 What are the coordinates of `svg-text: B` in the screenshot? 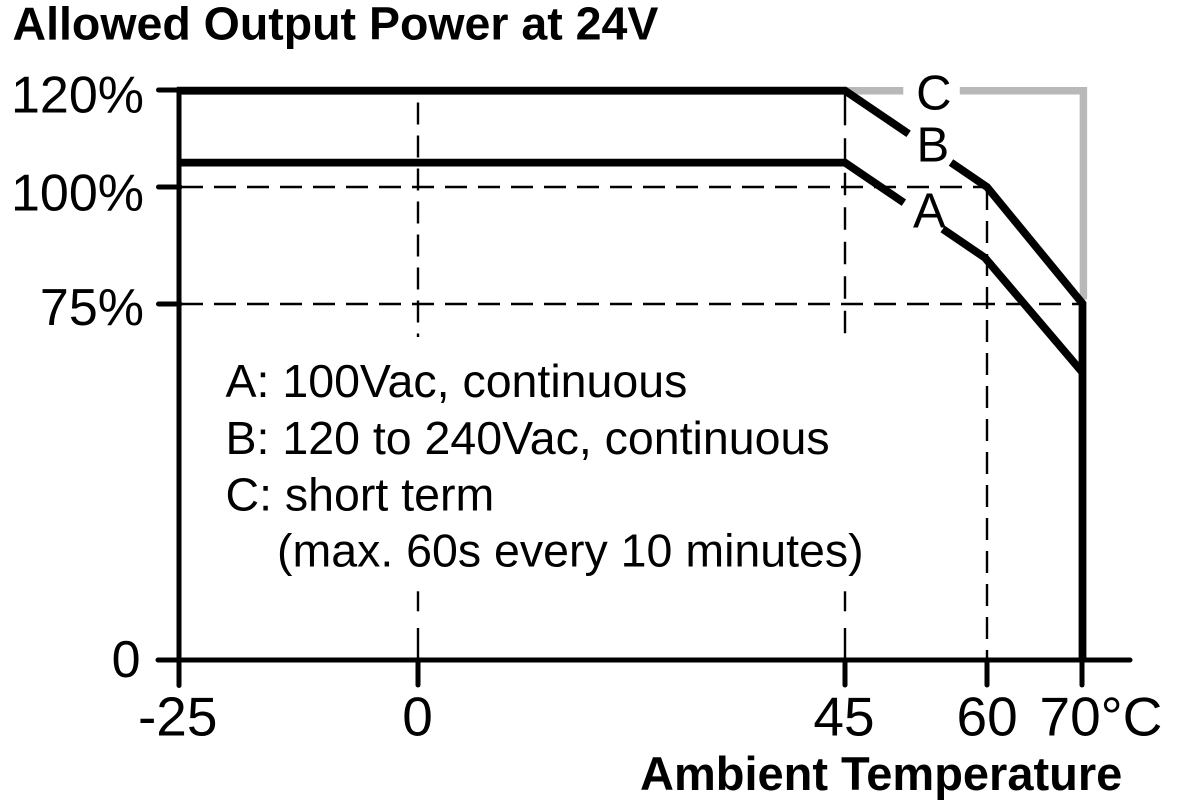 It's located at (932, 145).